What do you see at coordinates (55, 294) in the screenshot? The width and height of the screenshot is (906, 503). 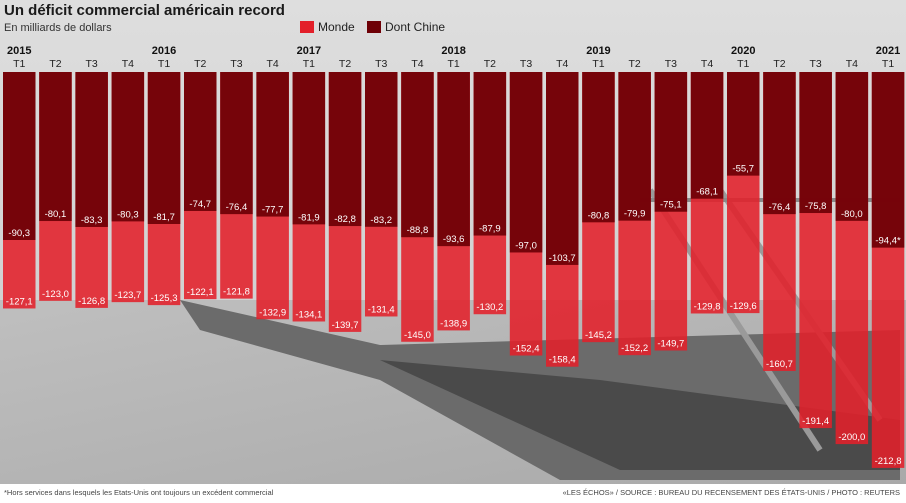 I see `label-world: -123,0` at bounding box center [55, 294].